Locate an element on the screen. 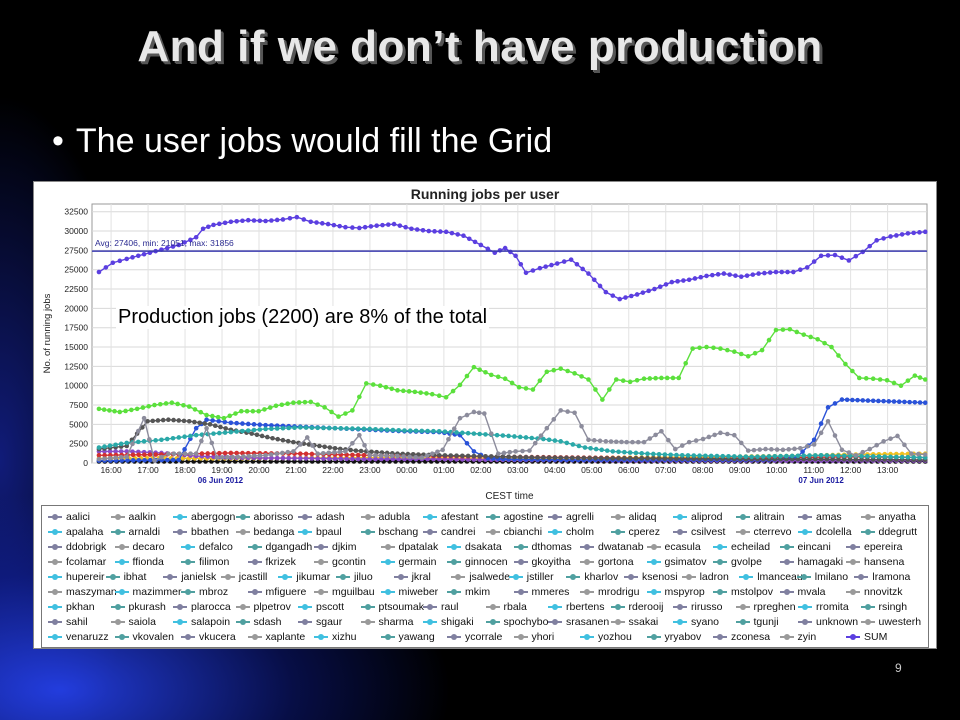 This screenshot has width=960, height=720. legend-label: rpreghen is located at coordinates (774, 607).